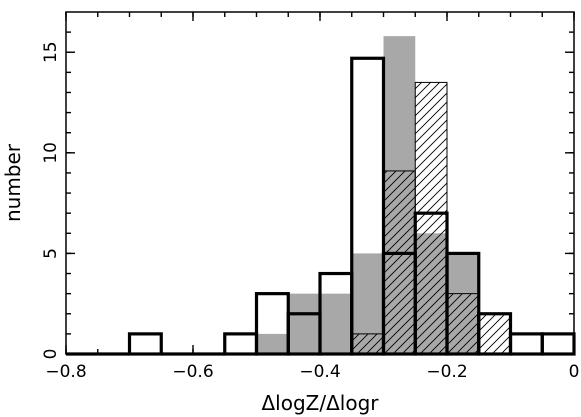 The height and width of the screenshot is (417, 581). I want to click on y-axis-label: number, so click(13, 182).